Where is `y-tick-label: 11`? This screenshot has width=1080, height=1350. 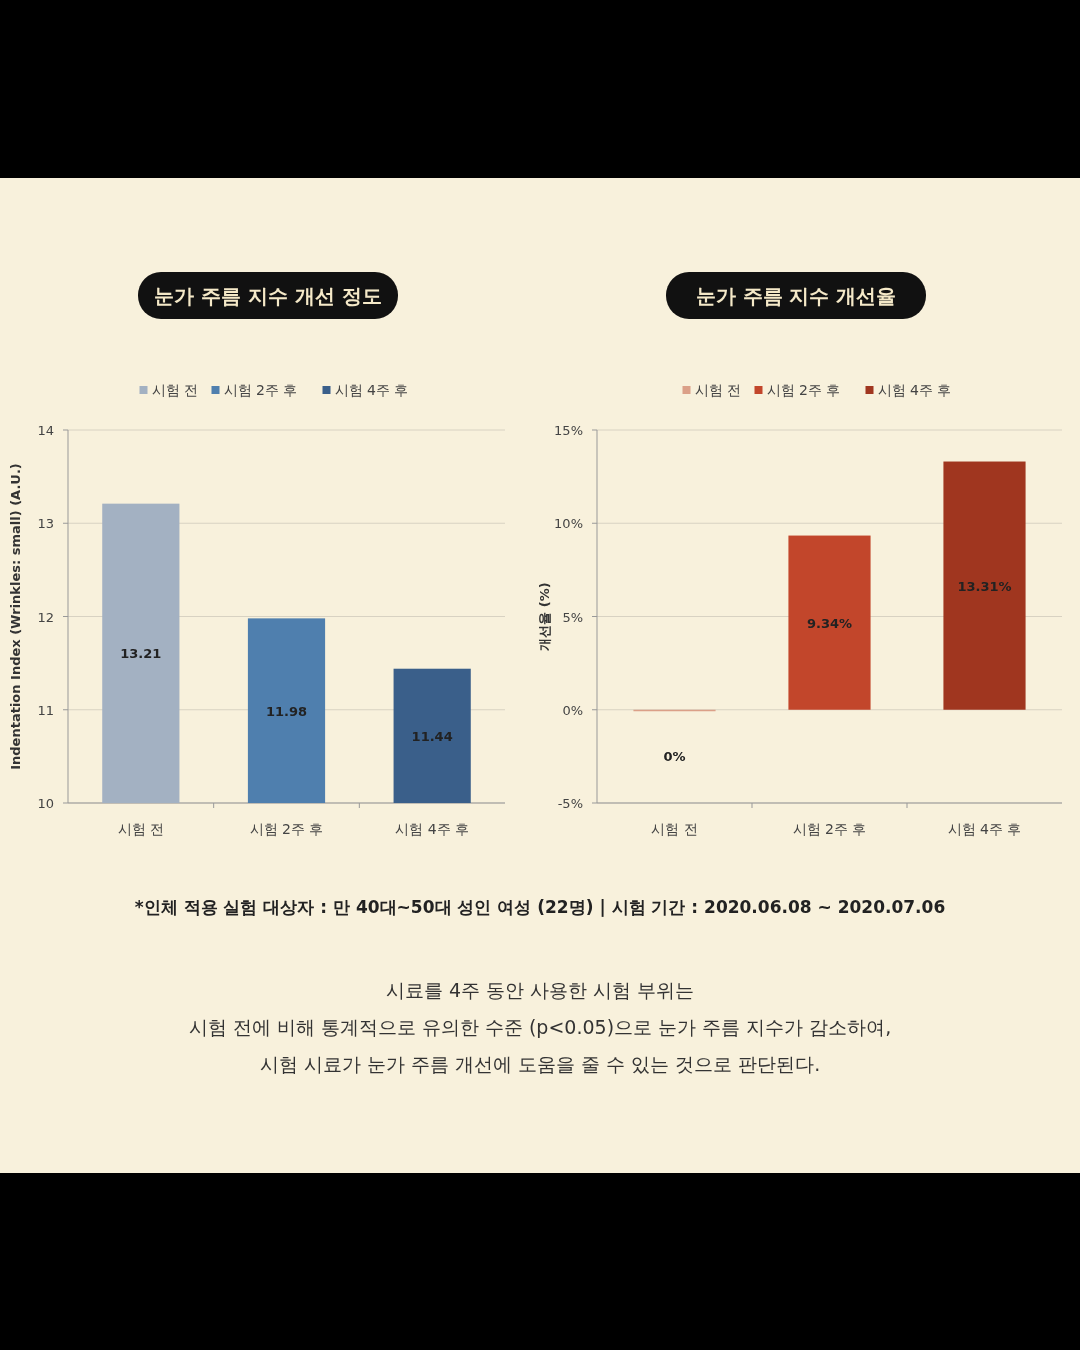
y-tick-label: 11 is located at coordinates (45, 710).